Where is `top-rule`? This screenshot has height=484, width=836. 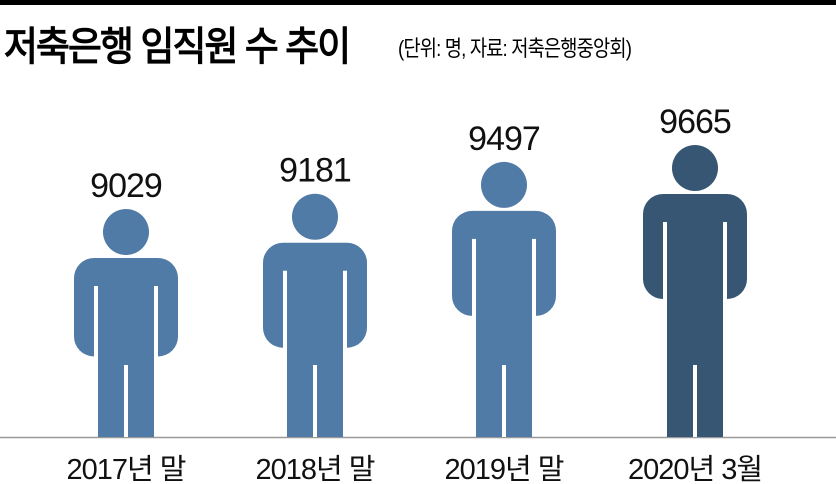
top-rule is located at coordinates (418, 2).